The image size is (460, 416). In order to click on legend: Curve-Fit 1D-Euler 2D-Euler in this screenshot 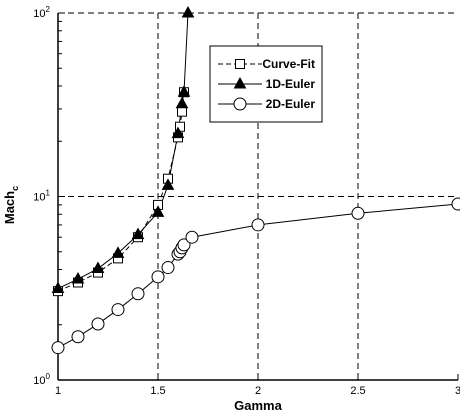, I will do `click(266, 84)`.